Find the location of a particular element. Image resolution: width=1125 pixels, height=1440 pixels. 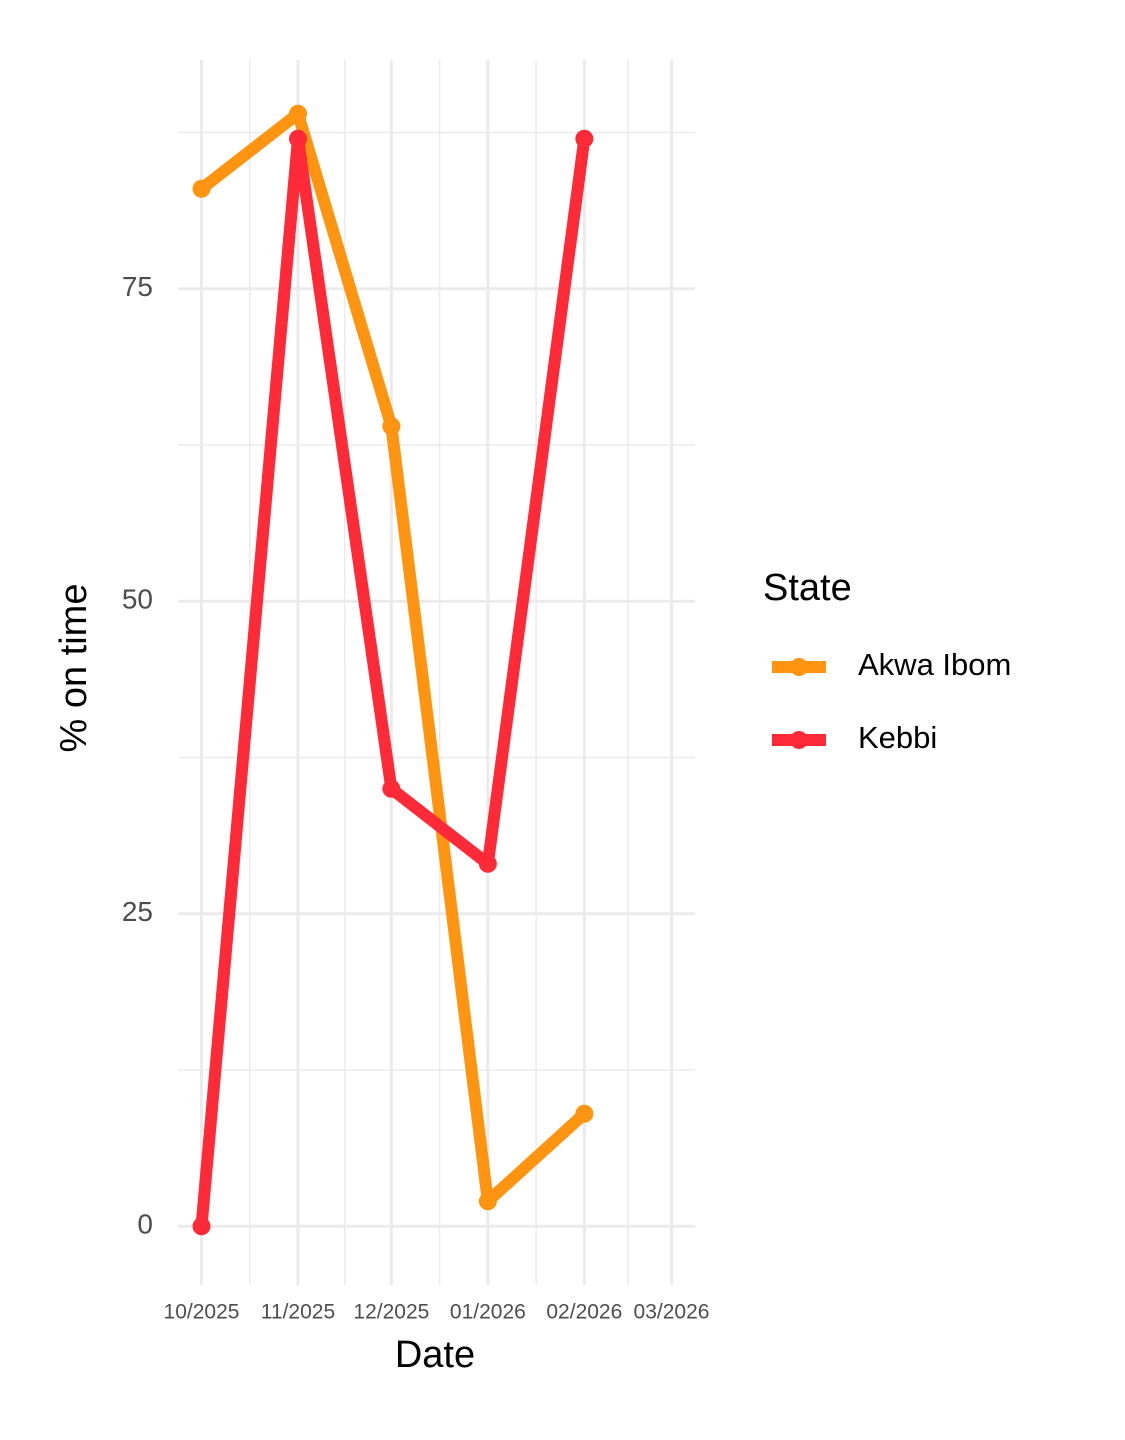

x-tick-label: 02/2026 is located at coordinates (584, 1312).